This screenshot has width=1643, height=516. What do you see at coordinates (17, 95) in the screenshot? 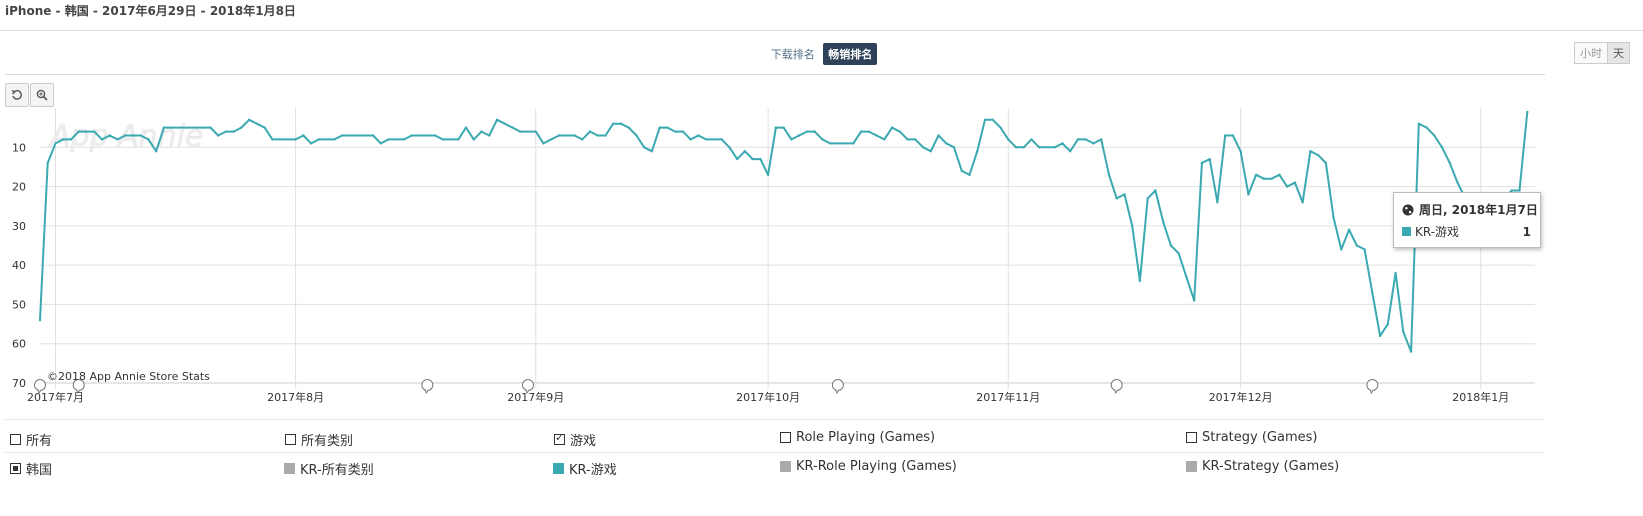
I see `reset-zoom-button` at bounding box center [17, 95].